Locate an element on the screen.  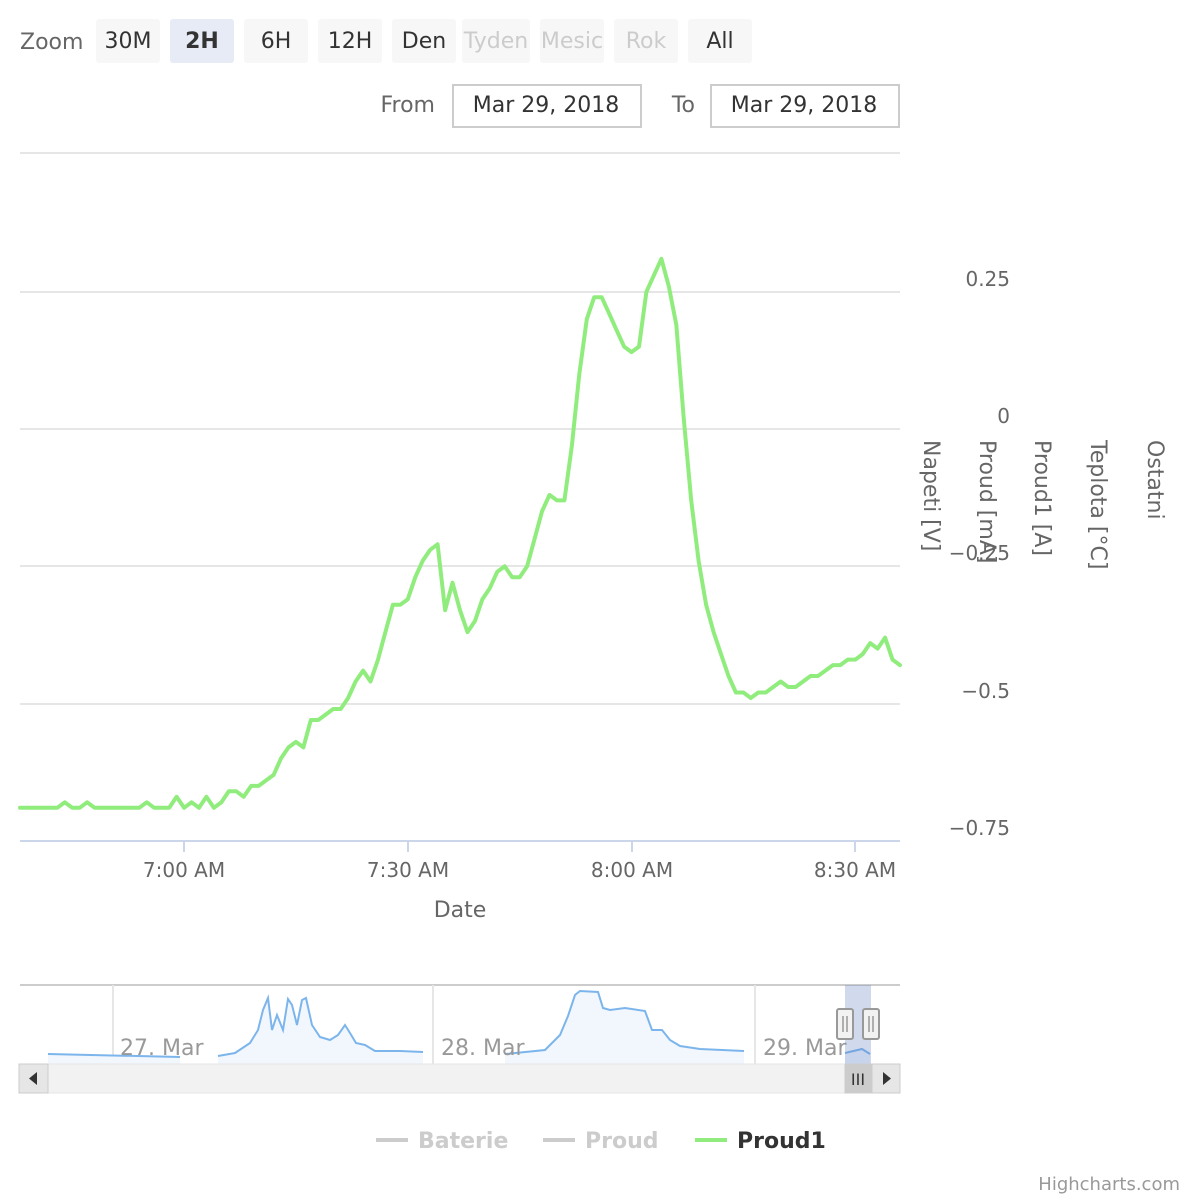
from-date-input is located at coordinates (547, 106).